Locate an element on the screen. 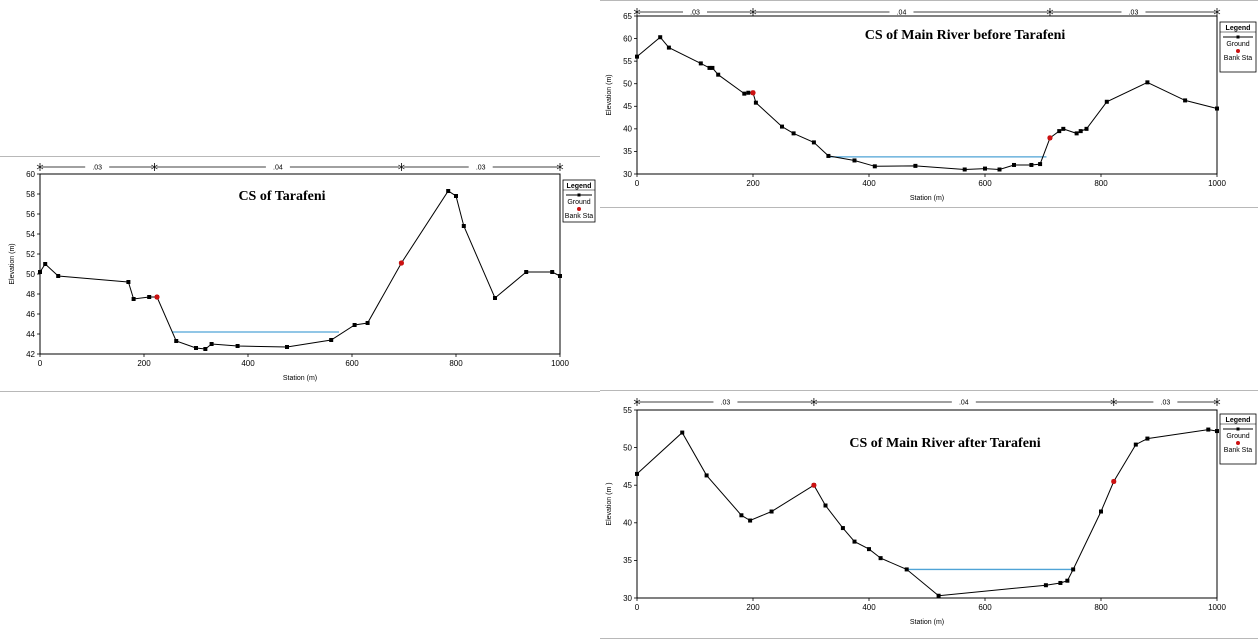  y-tick-label: 56 is located at coordinates (30, 214).